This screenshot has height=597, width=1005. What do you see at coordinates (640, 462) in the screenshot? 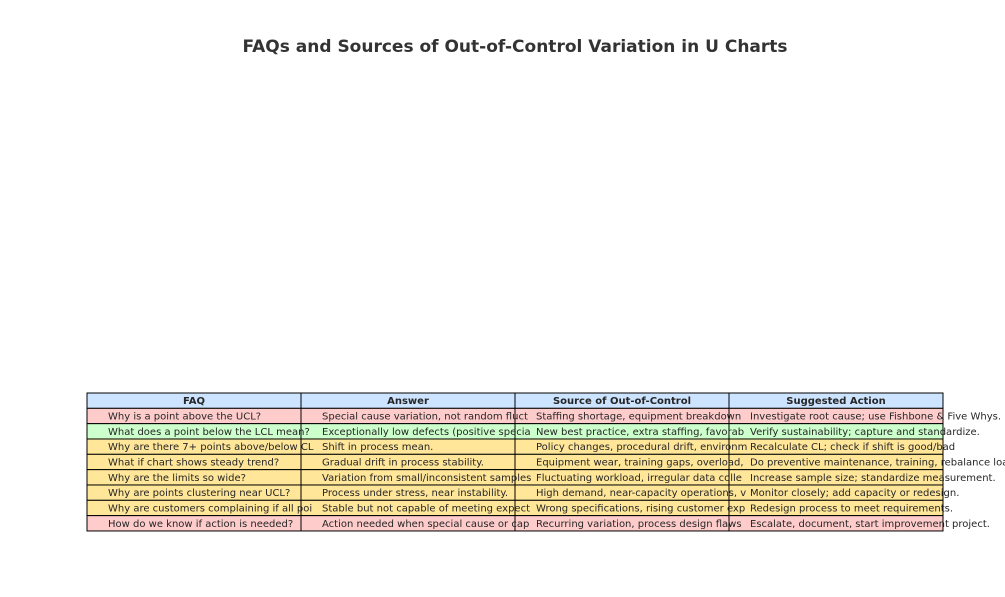
I see `cell-text: Equipment wear, training gaps, overload,` at bounding box center [640, 462].